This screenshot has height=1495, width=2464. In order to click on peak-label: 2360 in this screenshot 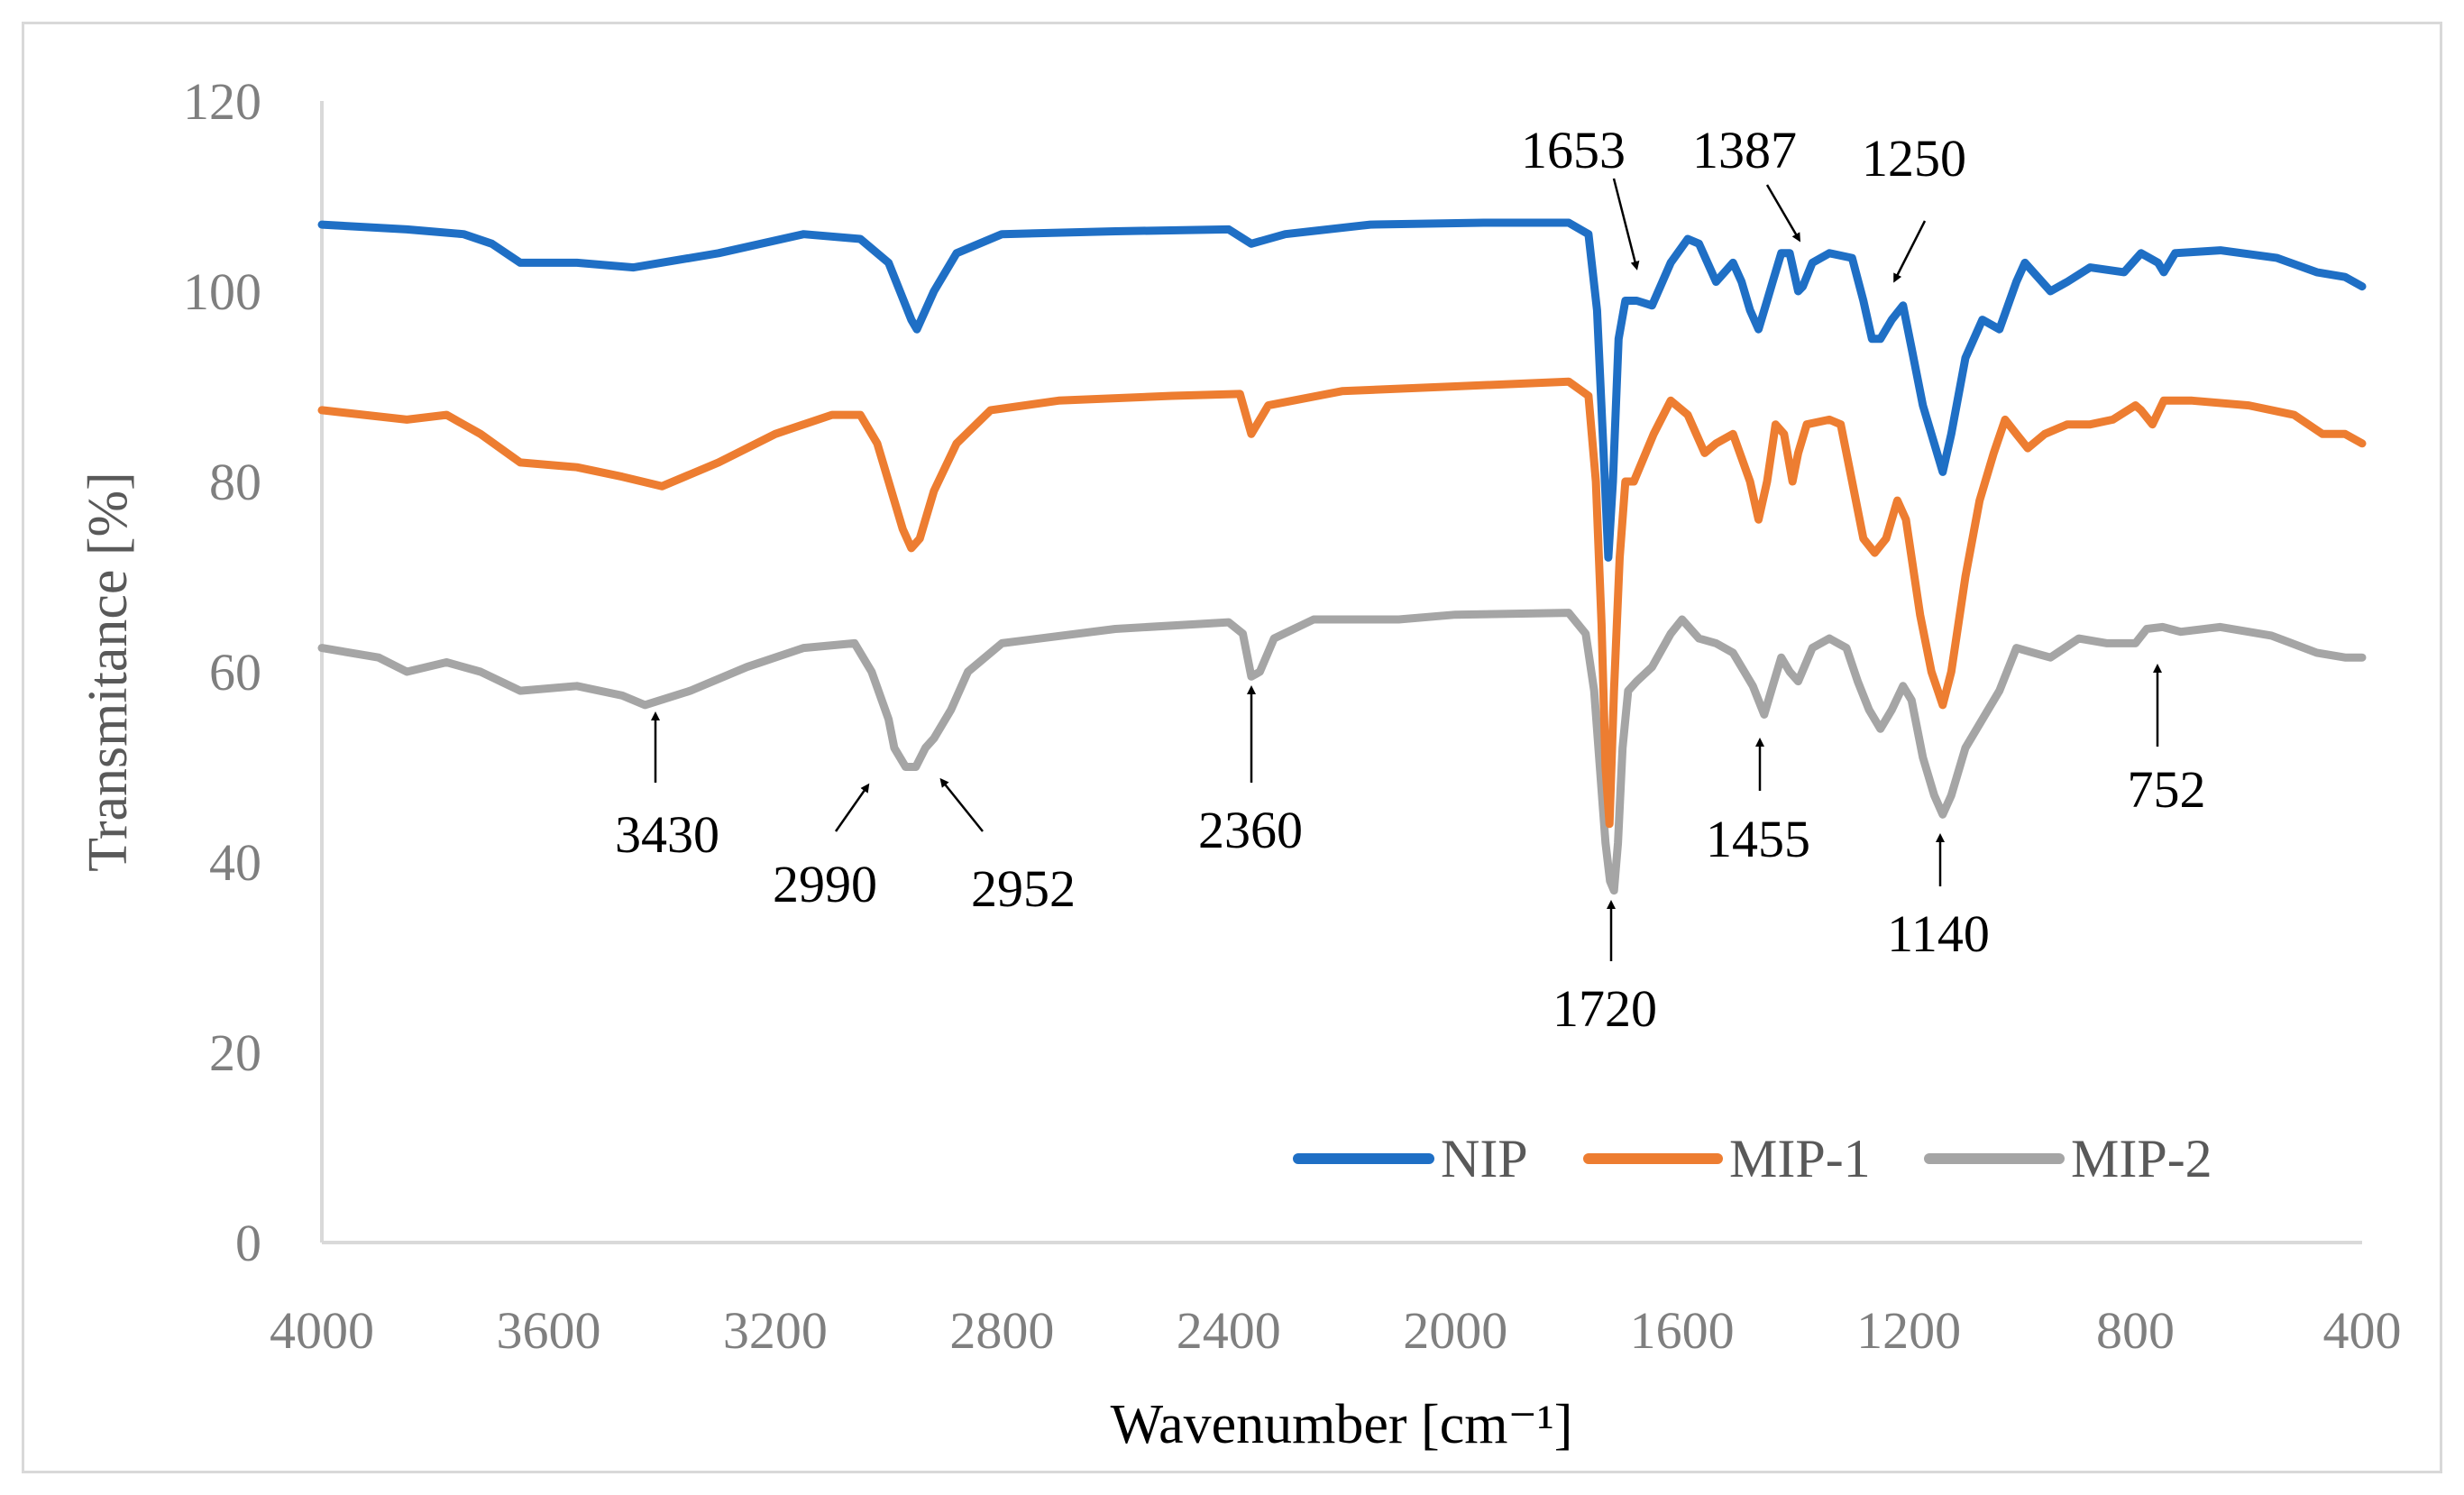, I will do `click(1250, 830)`.